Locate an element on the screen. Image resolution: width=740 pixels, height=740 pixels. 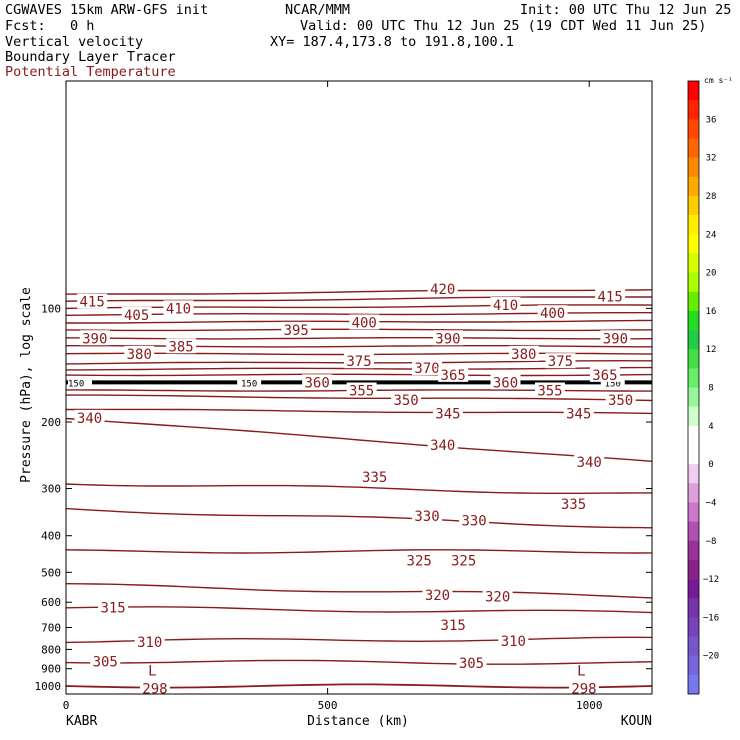
contour-label: 410 is located at coordinates (505, 306).